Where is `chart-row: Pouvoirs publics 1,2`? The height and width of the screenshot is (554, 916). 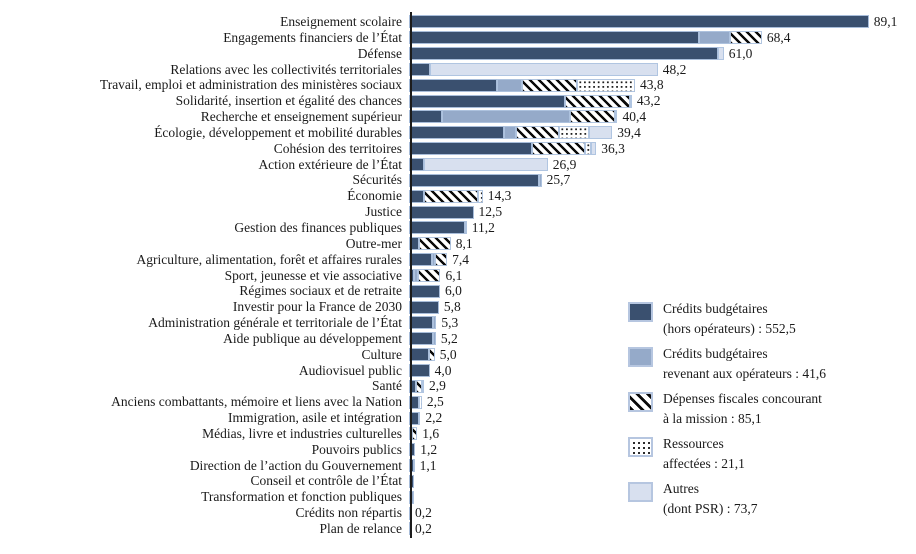
chart-row: Pouvoirs publics 1,2 is located at coordinates (458, 450).